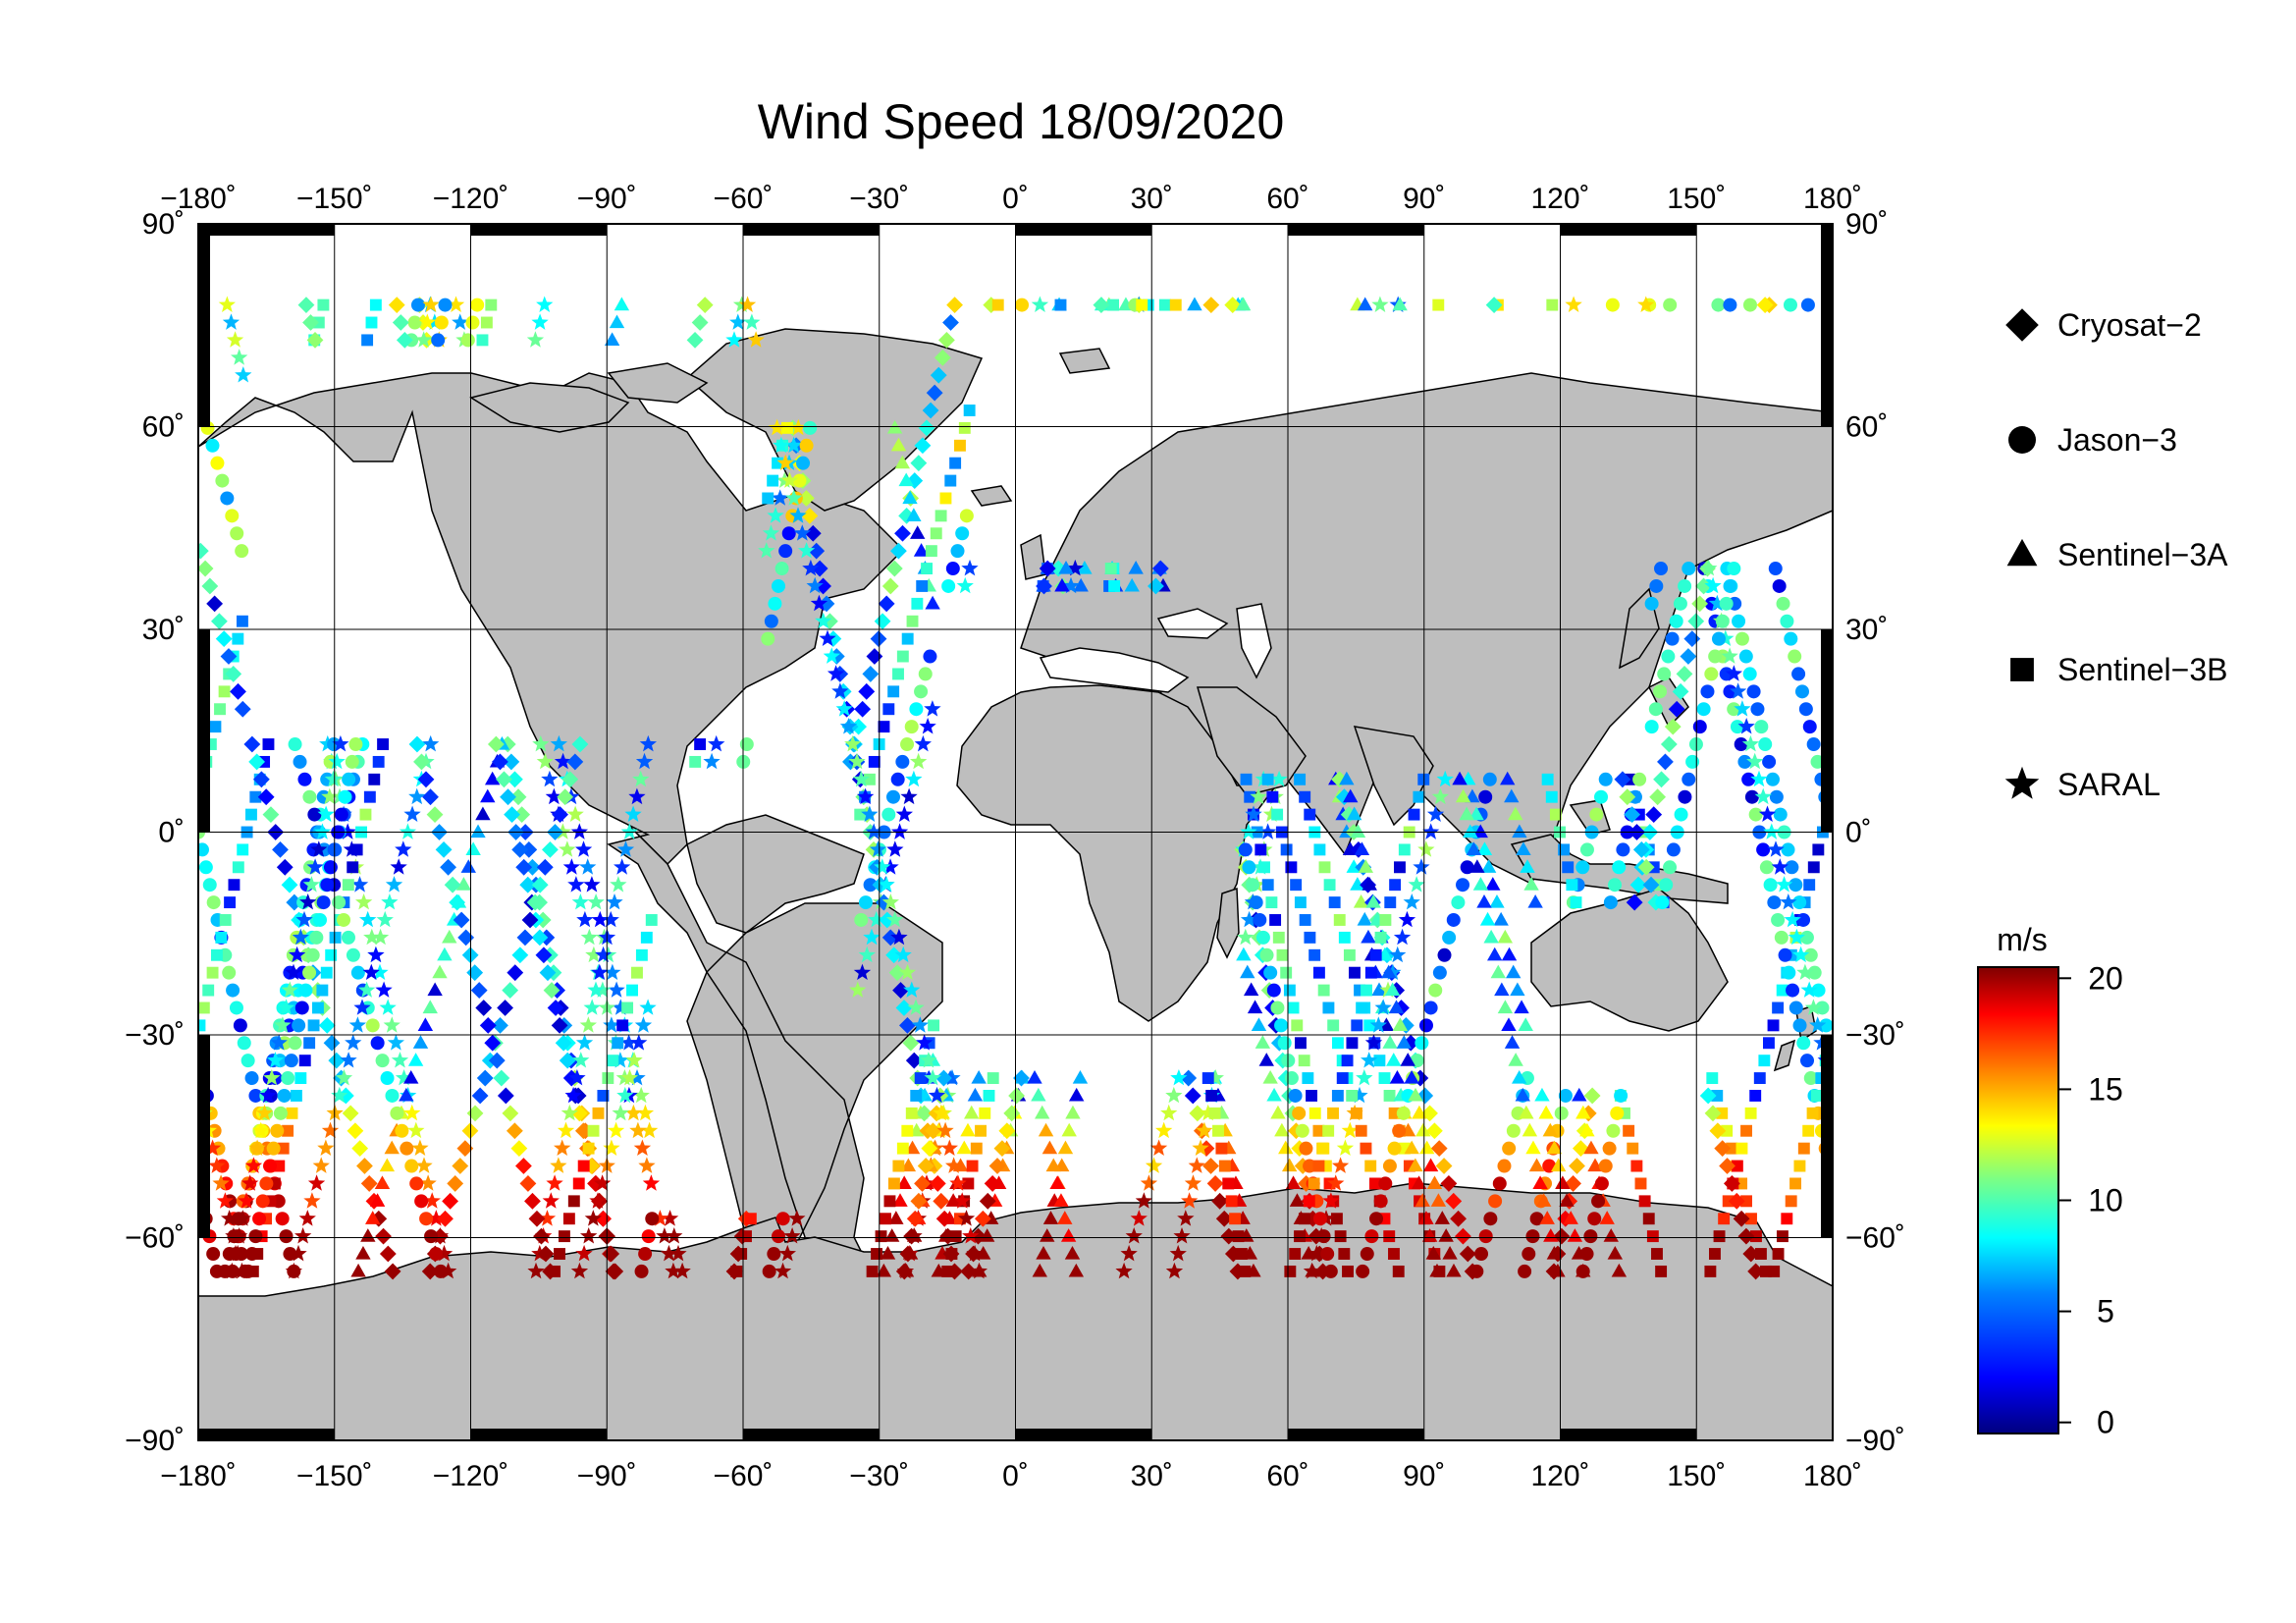 This screenshot has width=2296, height=1623. What do you see at coordinates (1696, 199) in the screenshot?
I see `lon-tick-label-top: 150˚` at bounding box center [1696, 199].